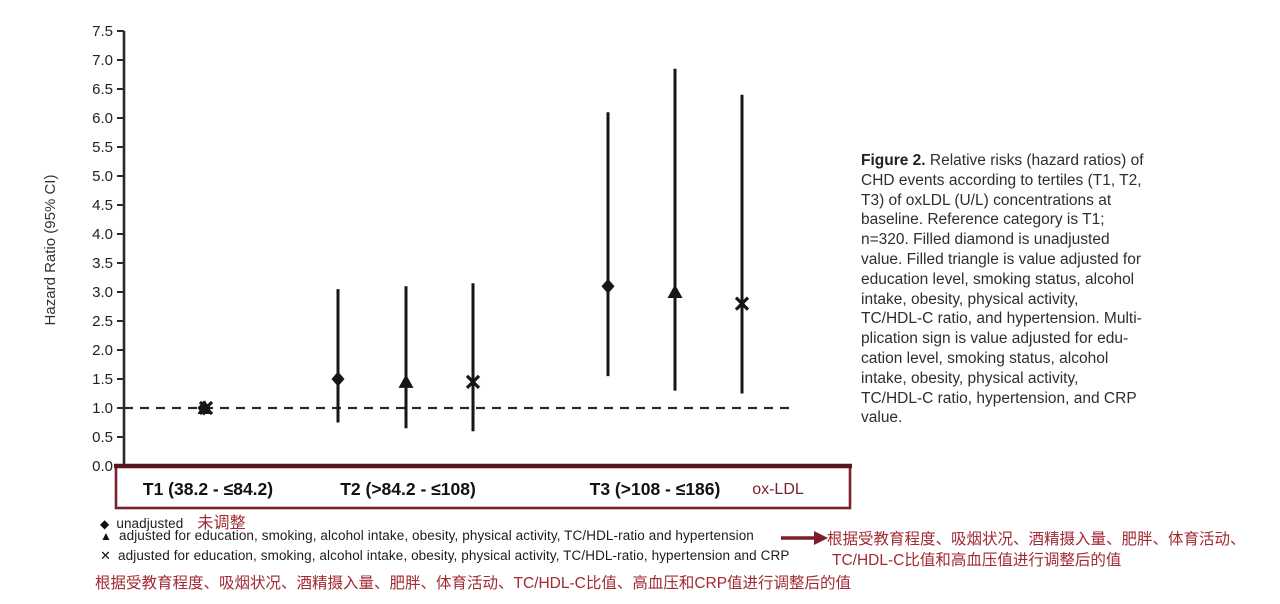 The height and width of the screenshot is (604, 1280). I want to click on y-tick-label: 4.0, so click(102, 234).